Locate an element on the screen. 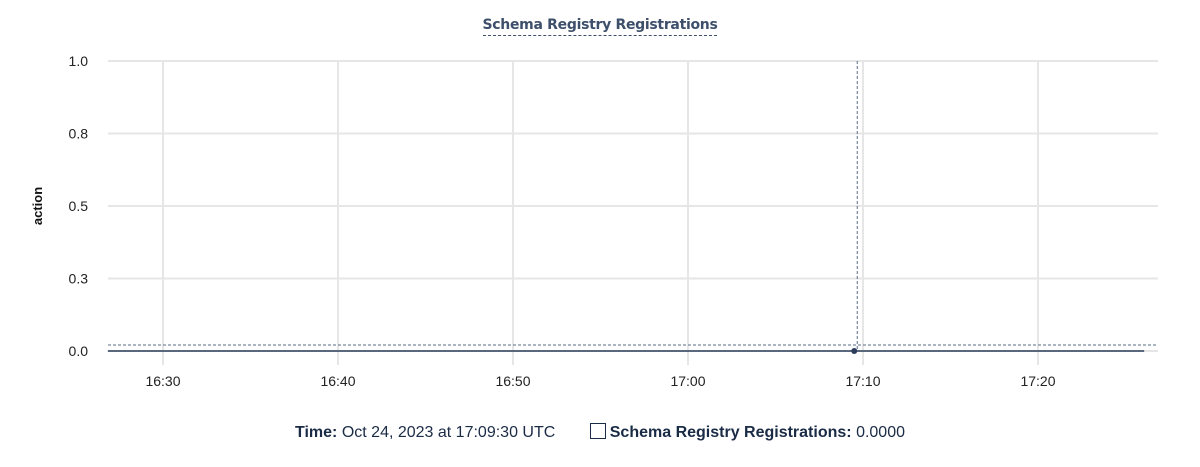 The image size is (1200, 467). series-checkbox is located at coordinates (597, 431).